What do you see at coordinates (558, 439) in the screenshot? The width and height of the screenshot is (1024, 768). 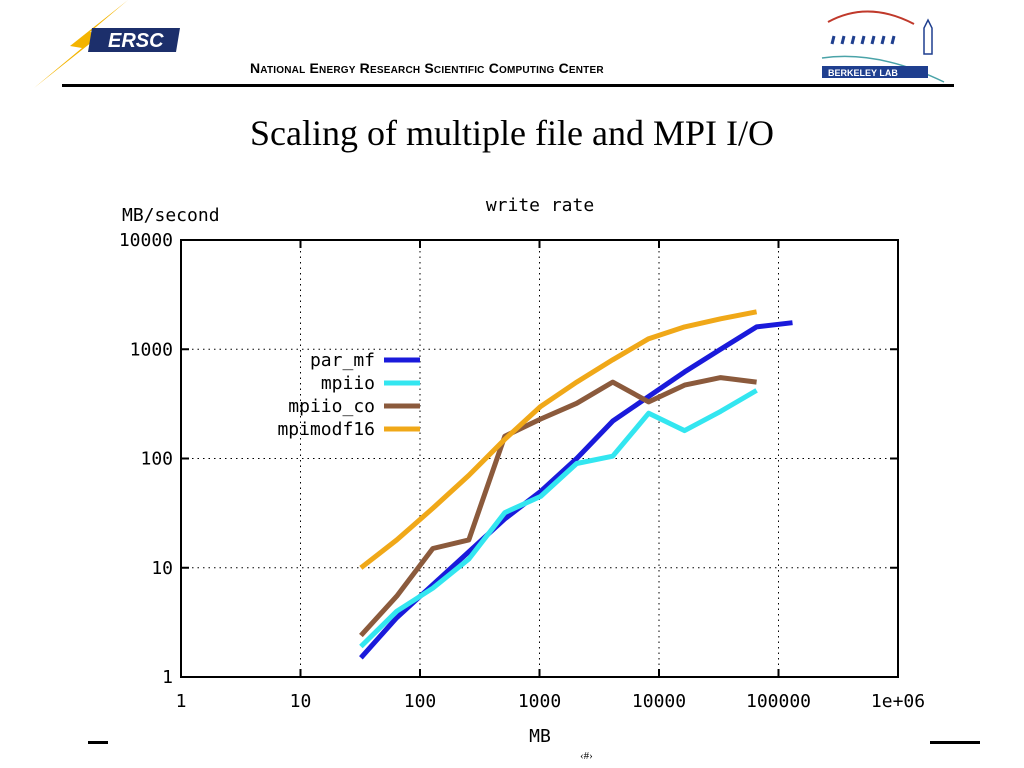 I see `series-line-mpimodf16` at bounding box center [558, 439].